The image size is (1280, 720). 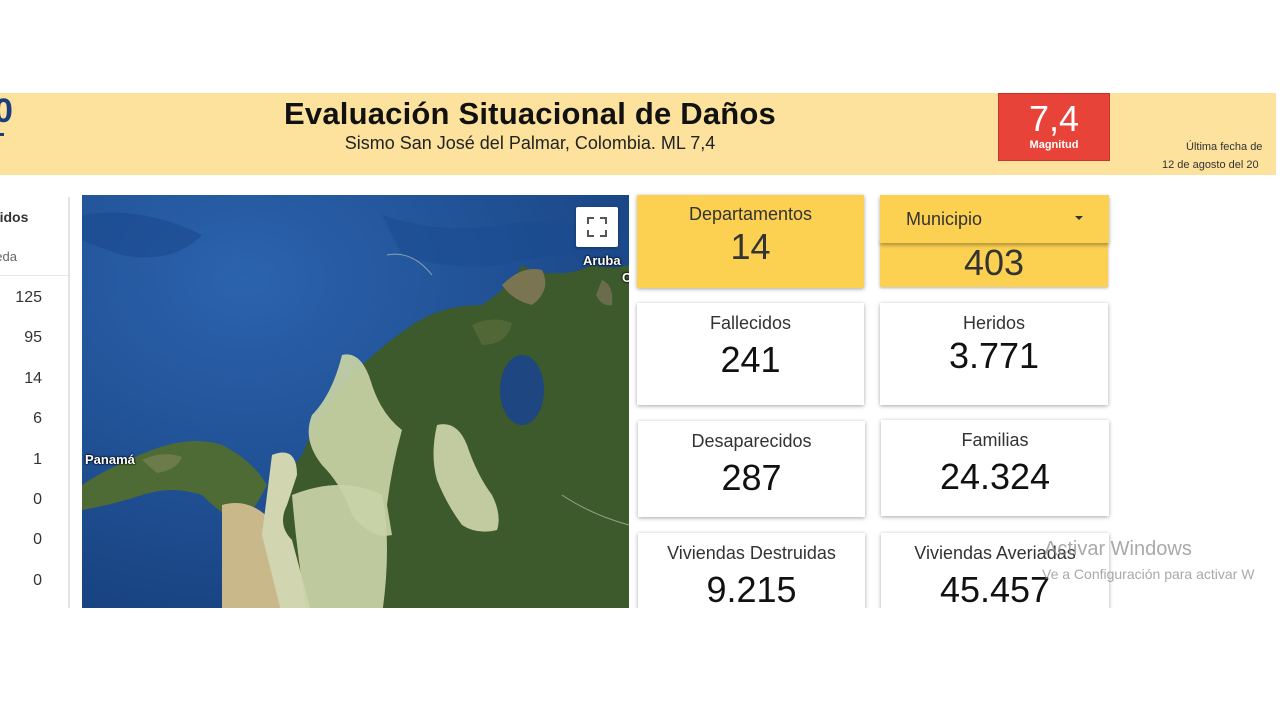 I want to click on divider, so click(x=34, y=275).